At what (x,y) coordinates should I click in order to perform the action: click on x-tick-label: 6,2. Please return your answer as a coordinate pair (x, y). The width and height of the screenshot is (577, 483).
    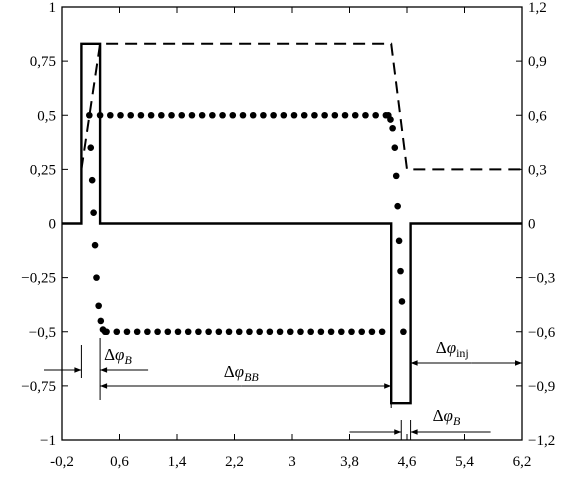
    Looking at the image, I should click on (522, 462).